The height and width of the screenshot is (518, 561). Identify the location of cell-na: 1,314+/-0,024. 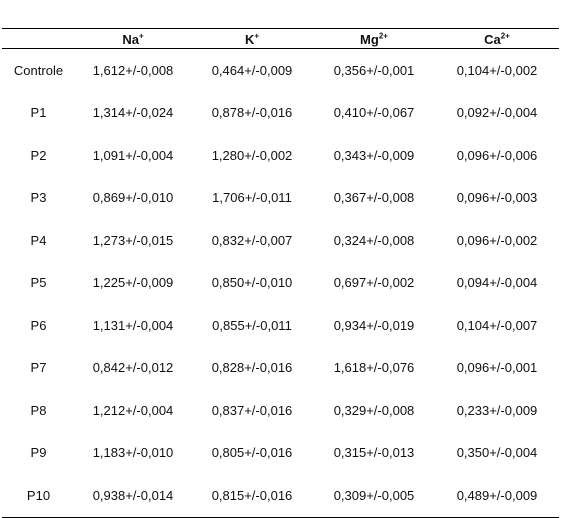
(133, 113).